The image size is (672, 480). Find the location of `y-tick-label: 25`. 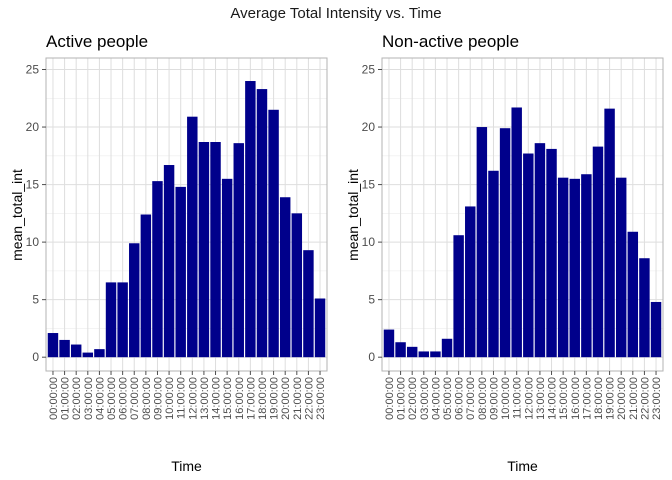

y-tick-label: 25 is located at coordinates (369, 70).